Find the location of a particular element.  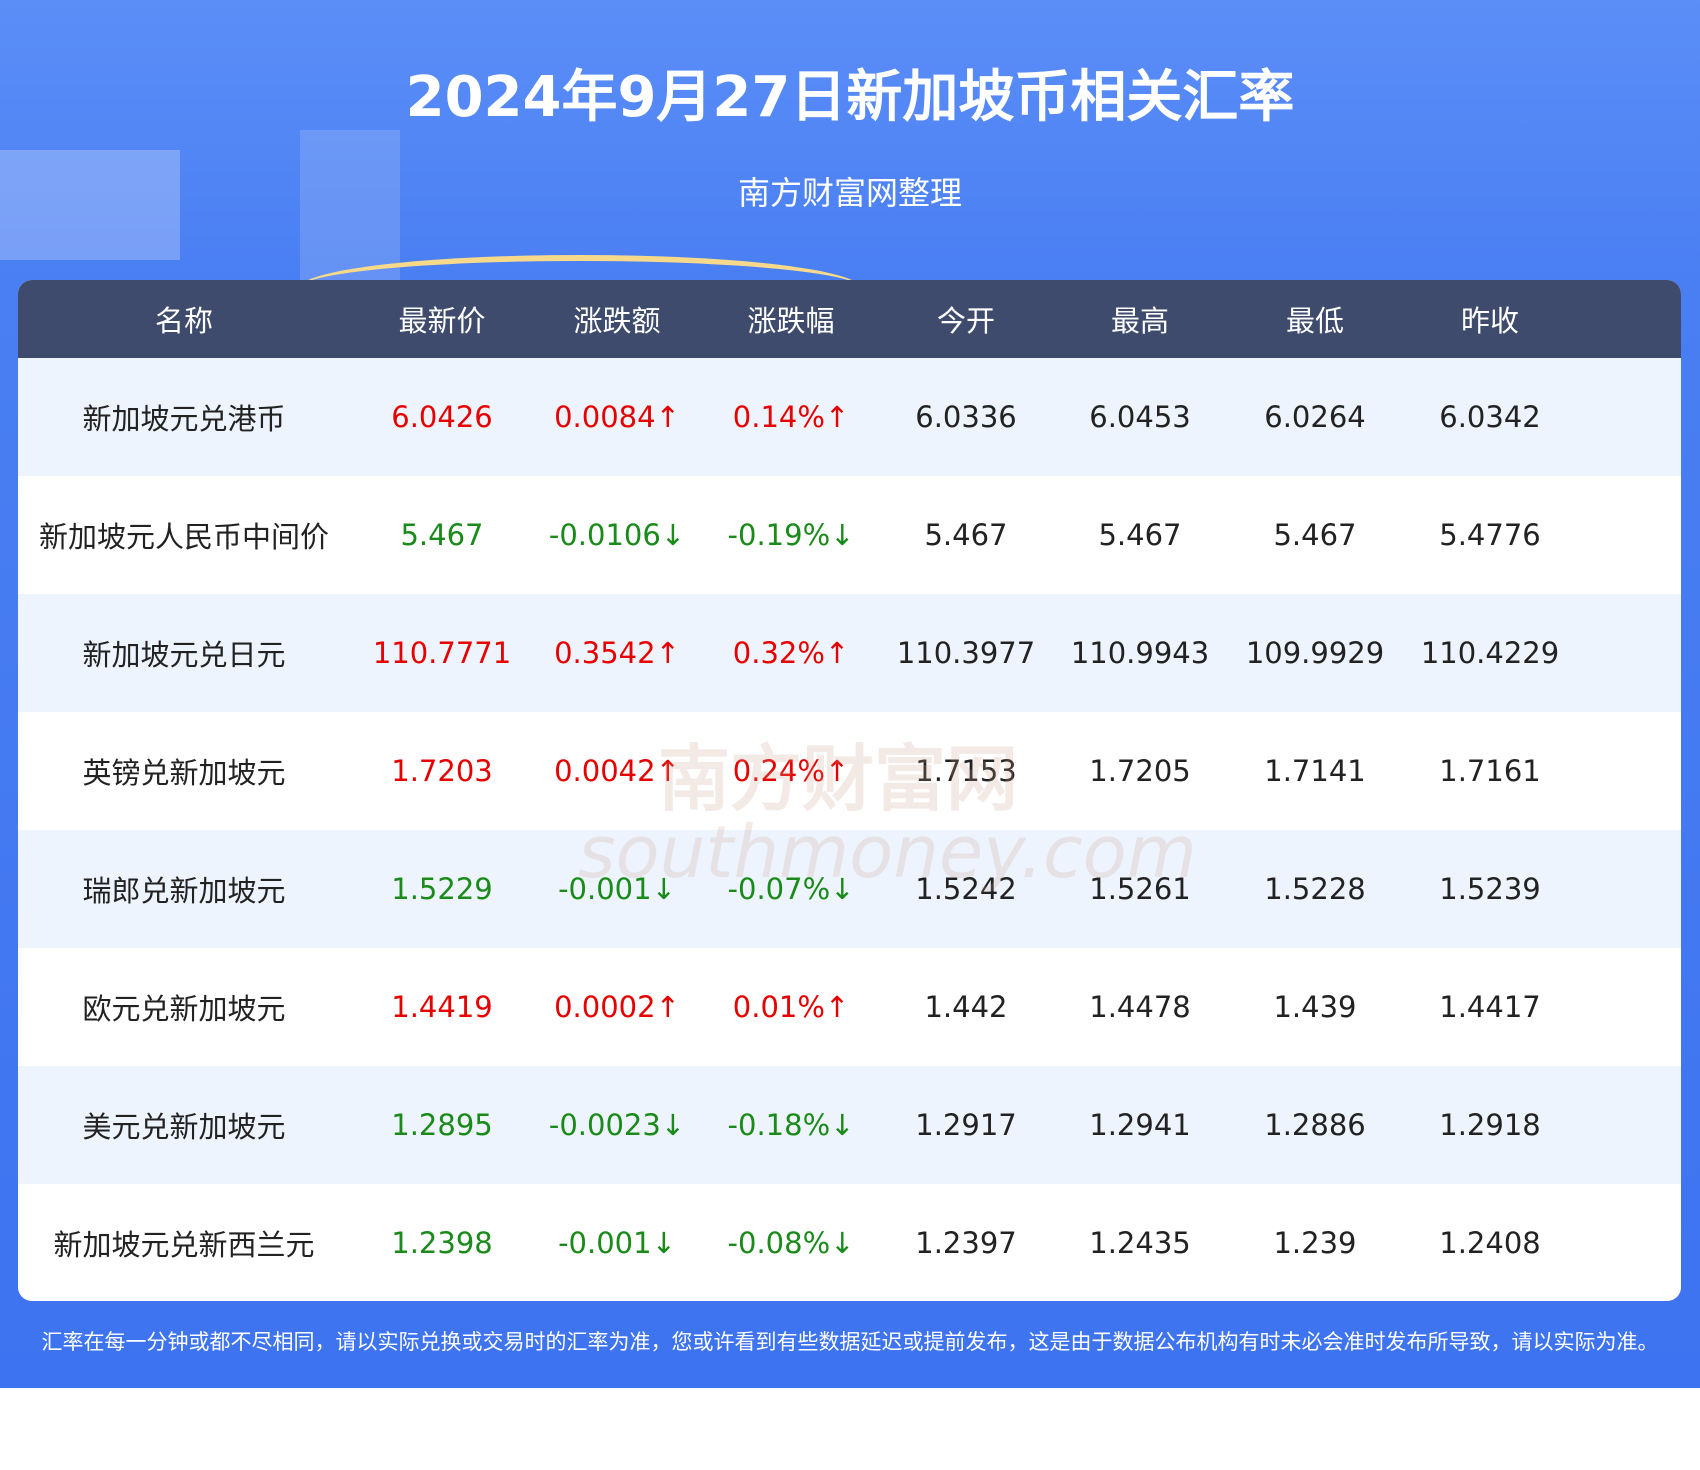

value-cell: 6.0336 is located at coordinates (966, 417).